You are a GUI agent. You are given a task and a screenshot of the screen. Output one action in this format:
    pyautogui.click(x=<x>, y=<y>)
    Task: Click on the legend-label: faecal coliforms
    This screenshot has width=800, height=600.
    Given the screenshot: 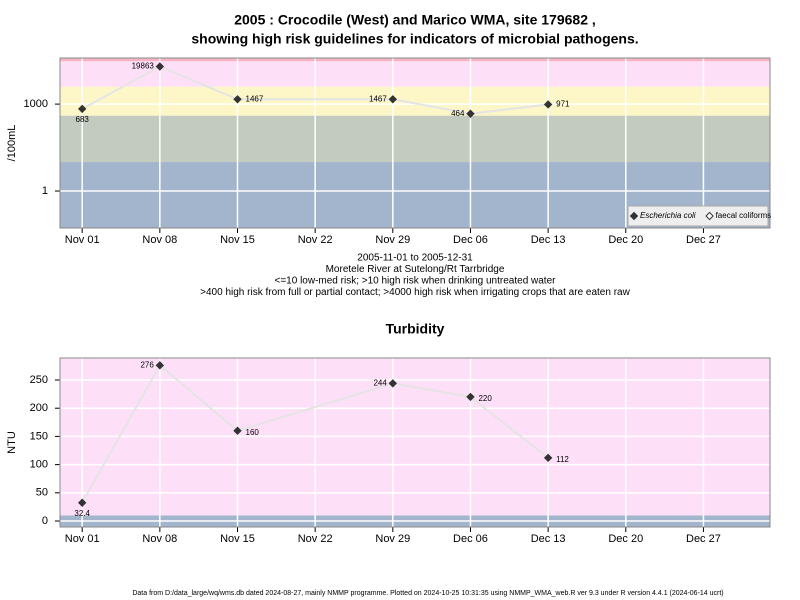 What is the action you would take?
    pyautogui.click(x=744, y=215)
    